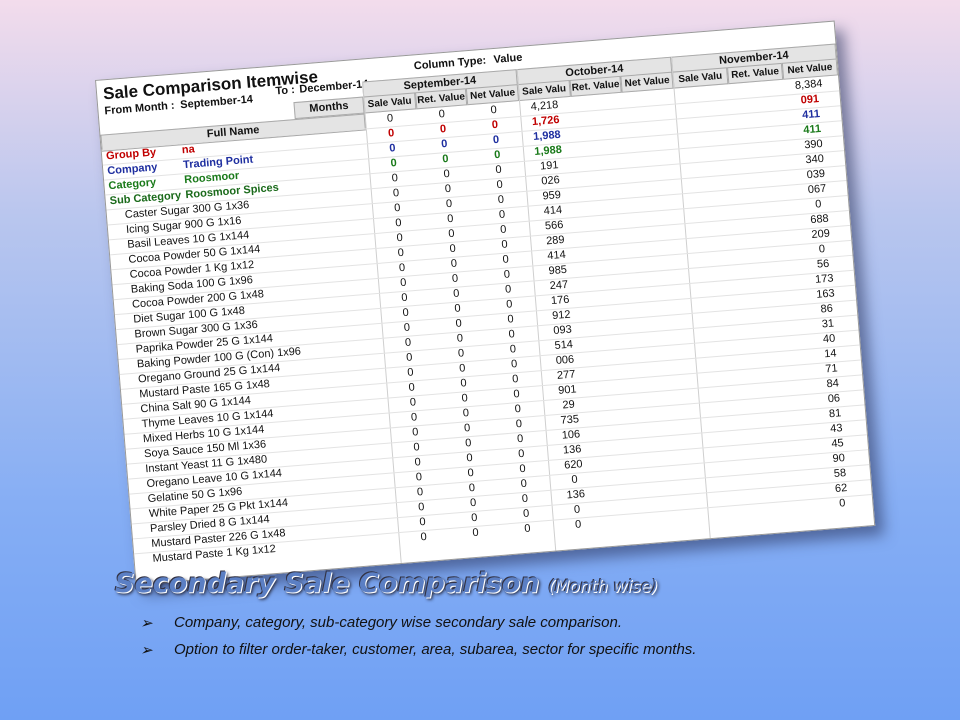 This screenshot has height=720, width=960. Describe the element at coordinates (508, 58) in the screenshot. I see `column-type: Value` at that location.